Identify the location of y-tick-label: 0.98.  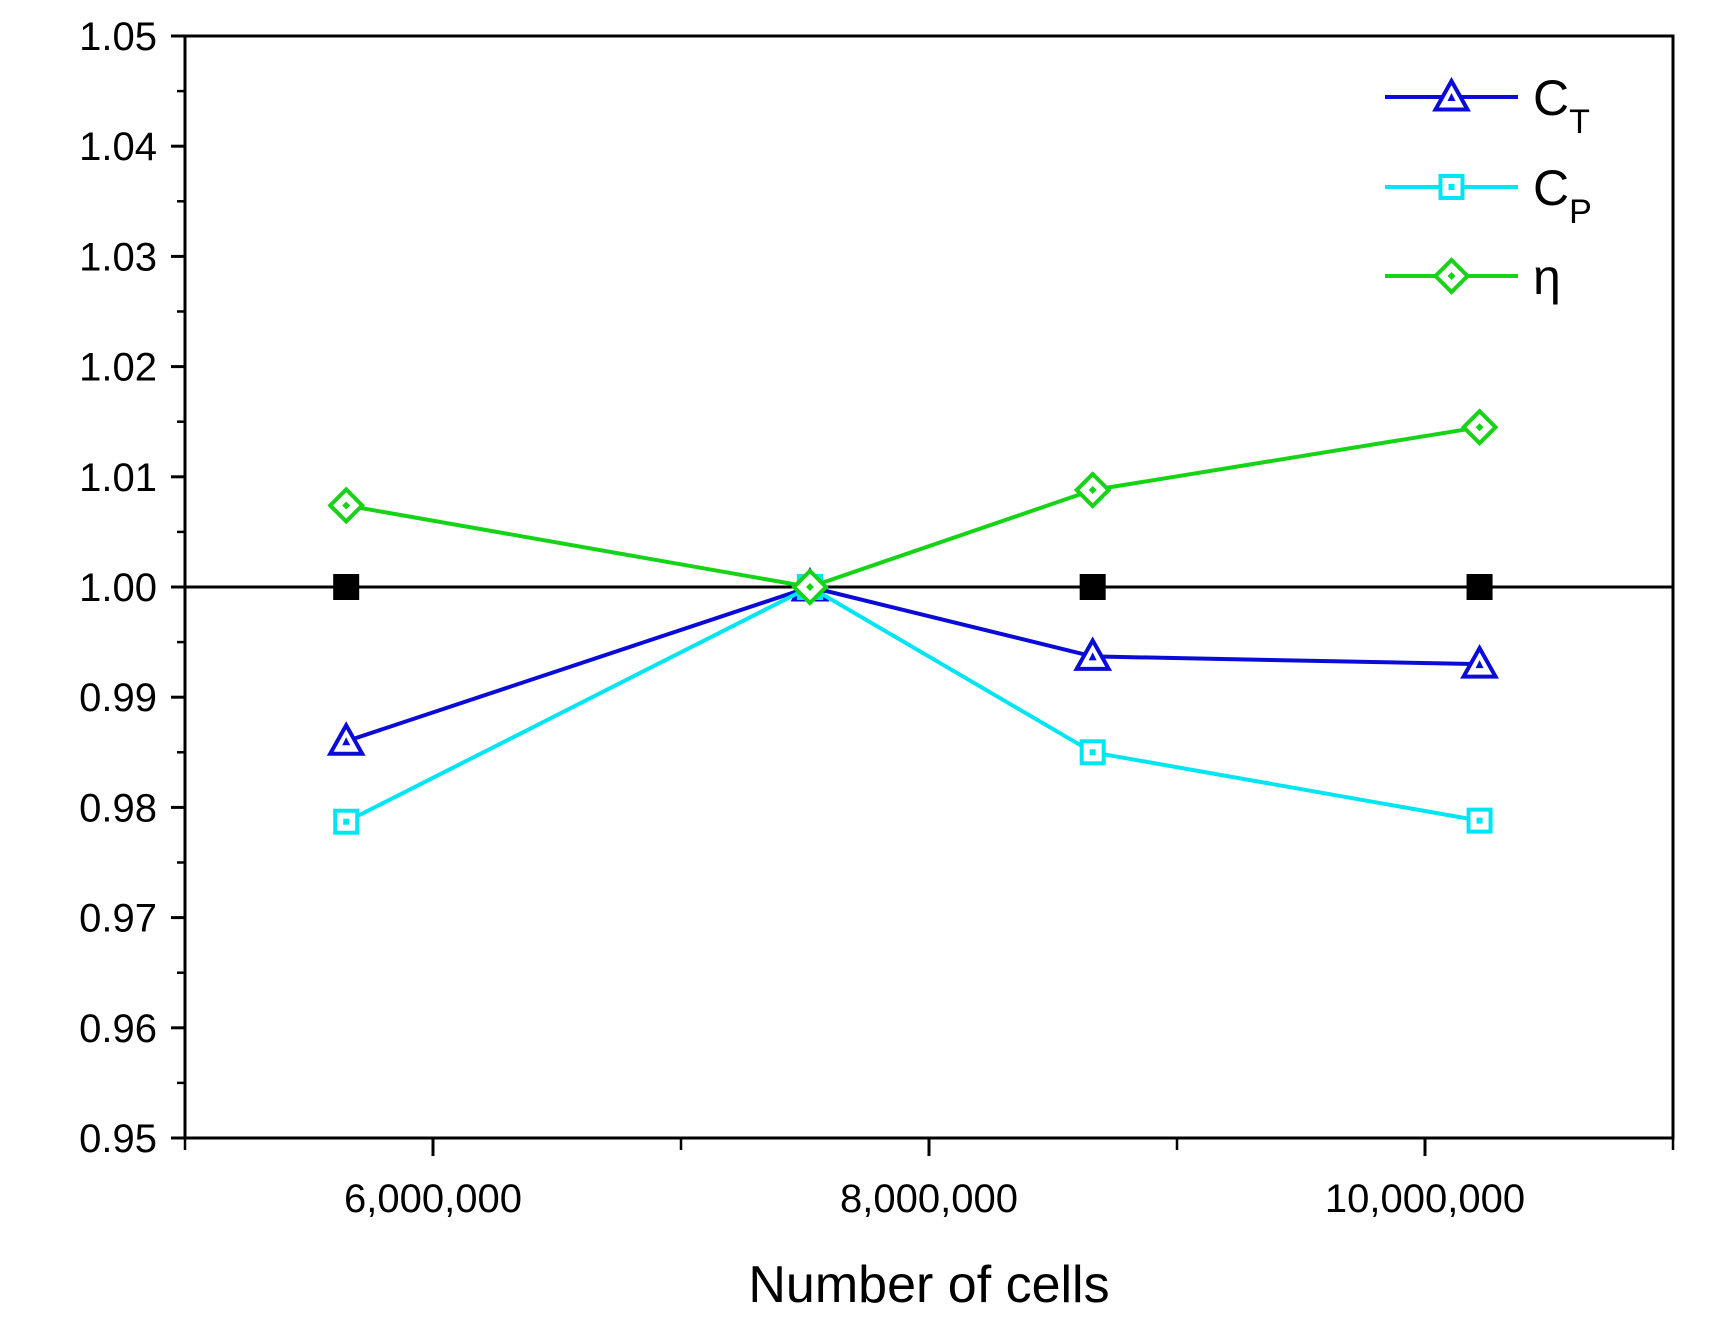
(118, 808).